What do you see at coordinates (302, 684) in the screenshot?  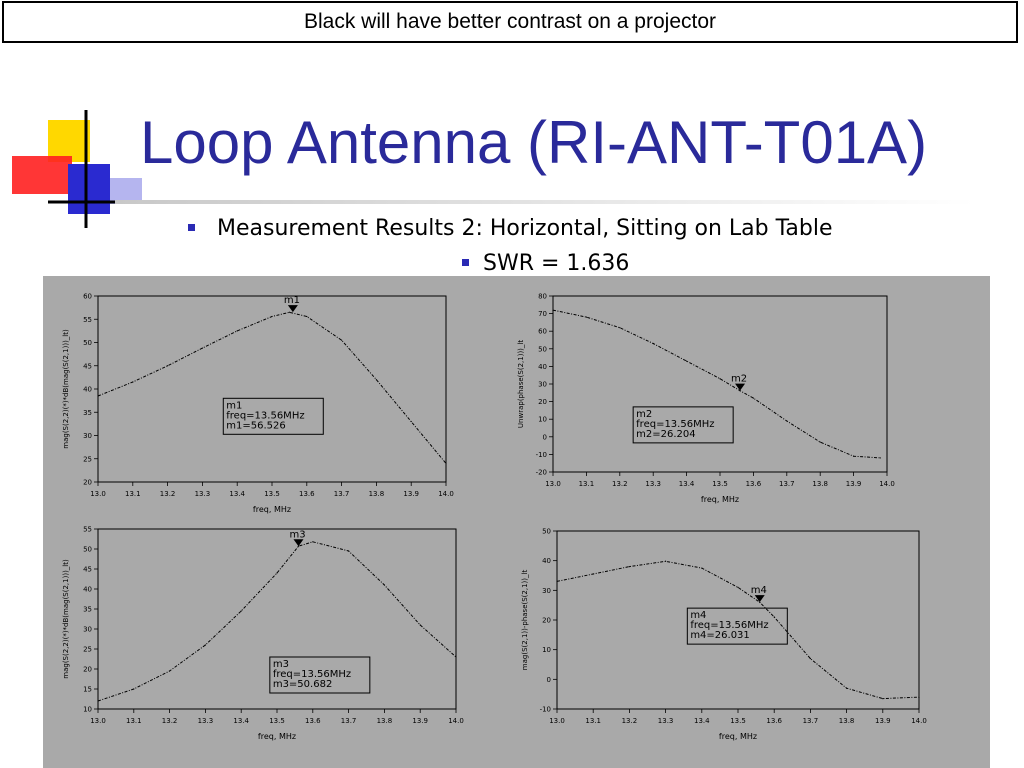 I see `chart-3-marker-readout-line: m3=50.682` at bounding box center [302, 684].